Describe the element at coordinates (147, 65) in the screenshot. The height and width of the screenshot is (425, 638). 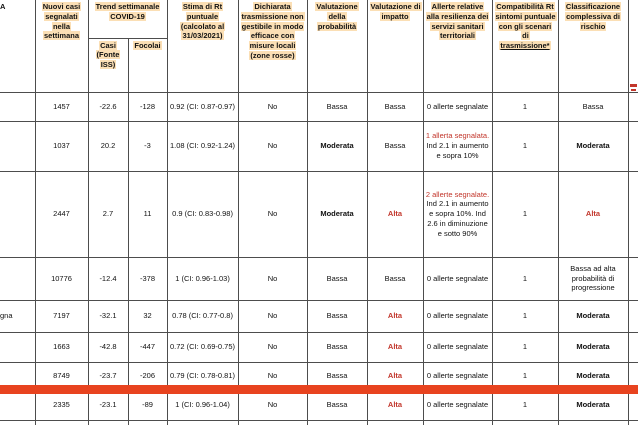
I see `col-header-trend-outbreaks: Focolai` at that location.